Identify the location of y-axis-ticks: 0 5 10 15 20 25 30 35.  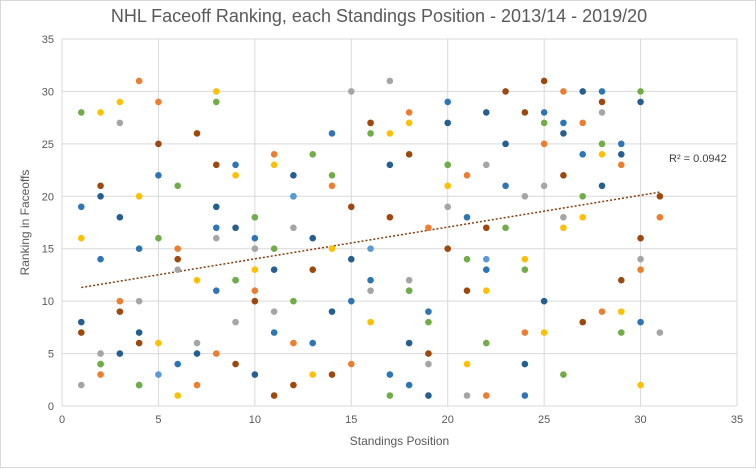
(48, 223).